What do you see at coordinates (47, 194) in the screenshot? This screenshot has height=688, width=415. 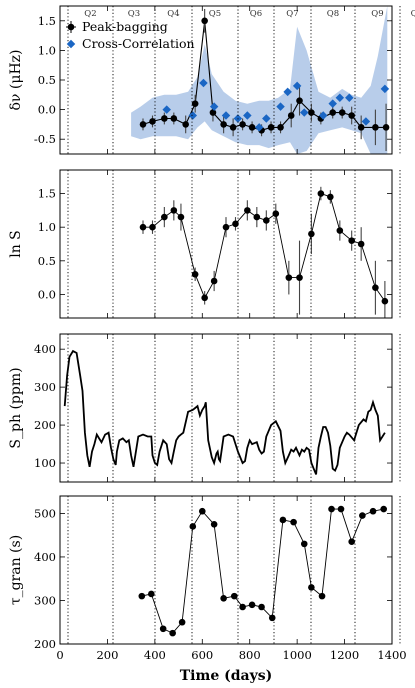 I see `y-tick-label: 1.5` at bounding box center [47, 194].